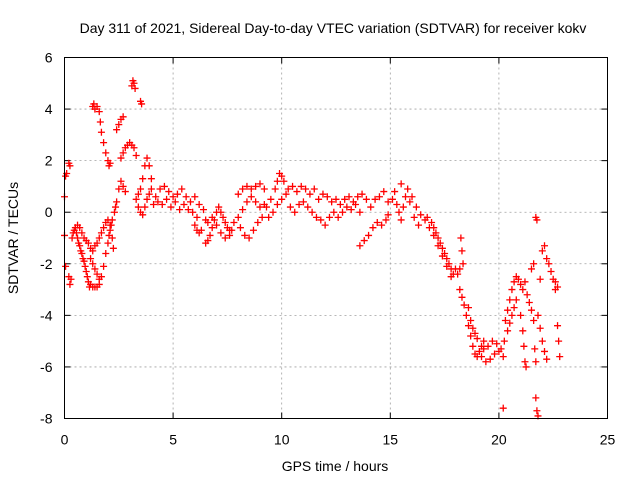  I want to click on x-tick-label: 0, so click(65, 440).